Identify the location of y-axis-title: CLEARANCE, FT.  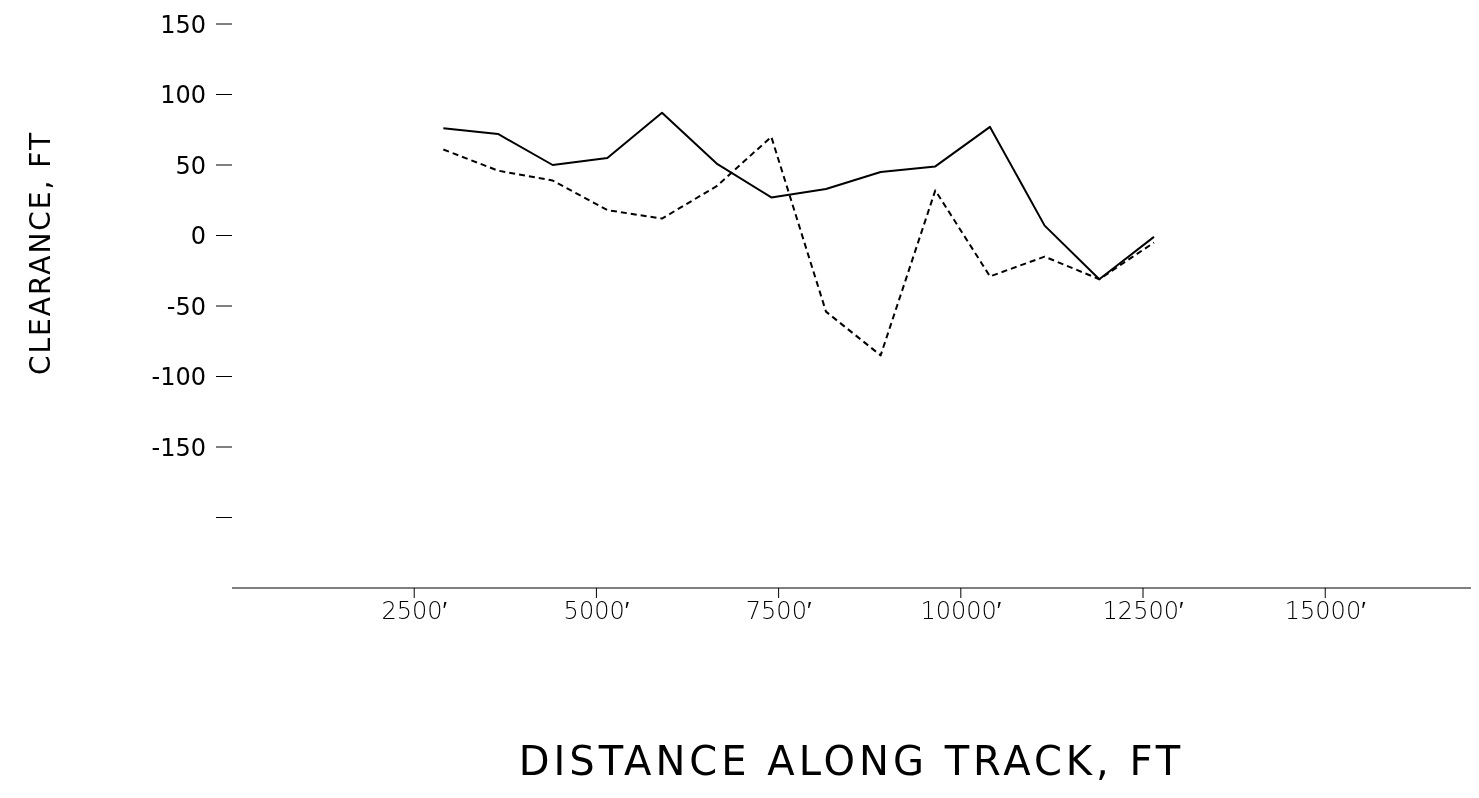
(40, 253).